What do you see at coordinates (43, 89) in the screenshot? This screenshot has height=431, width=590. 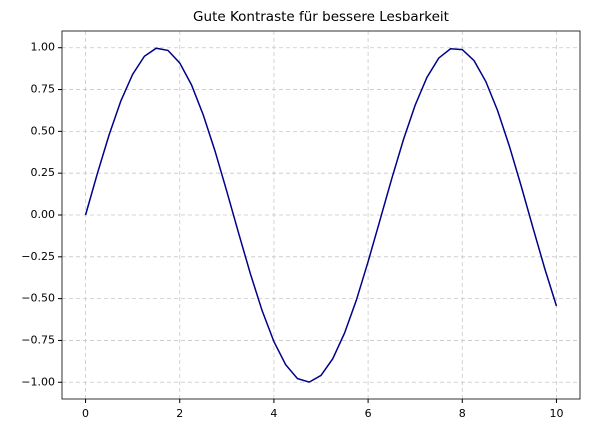 I see `y-tick-label: 0.75` at bounding box center [43, 89].